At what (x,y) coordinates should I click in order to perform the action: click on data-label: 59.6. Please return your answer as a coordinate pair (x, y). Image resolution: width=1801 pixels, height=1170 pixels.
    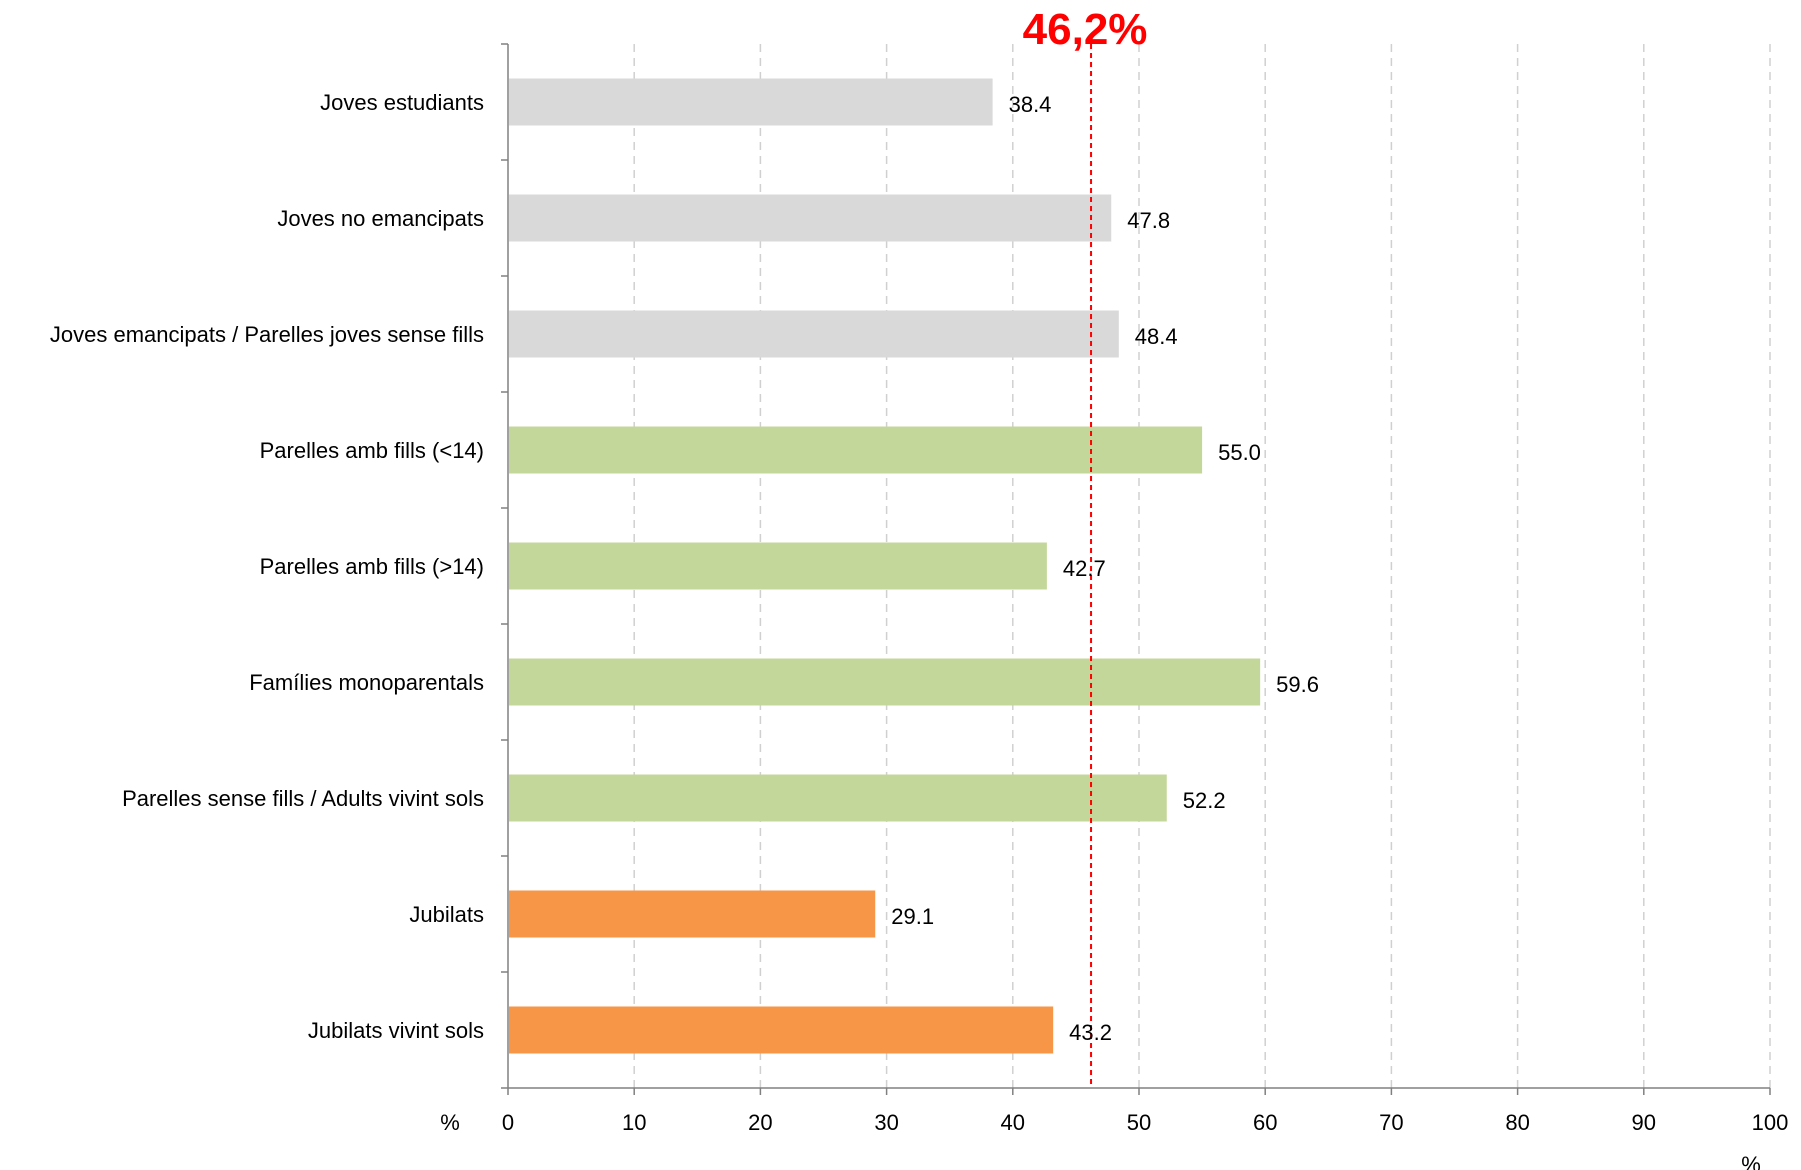
    Looking at the image, I should click on (1297, 684).